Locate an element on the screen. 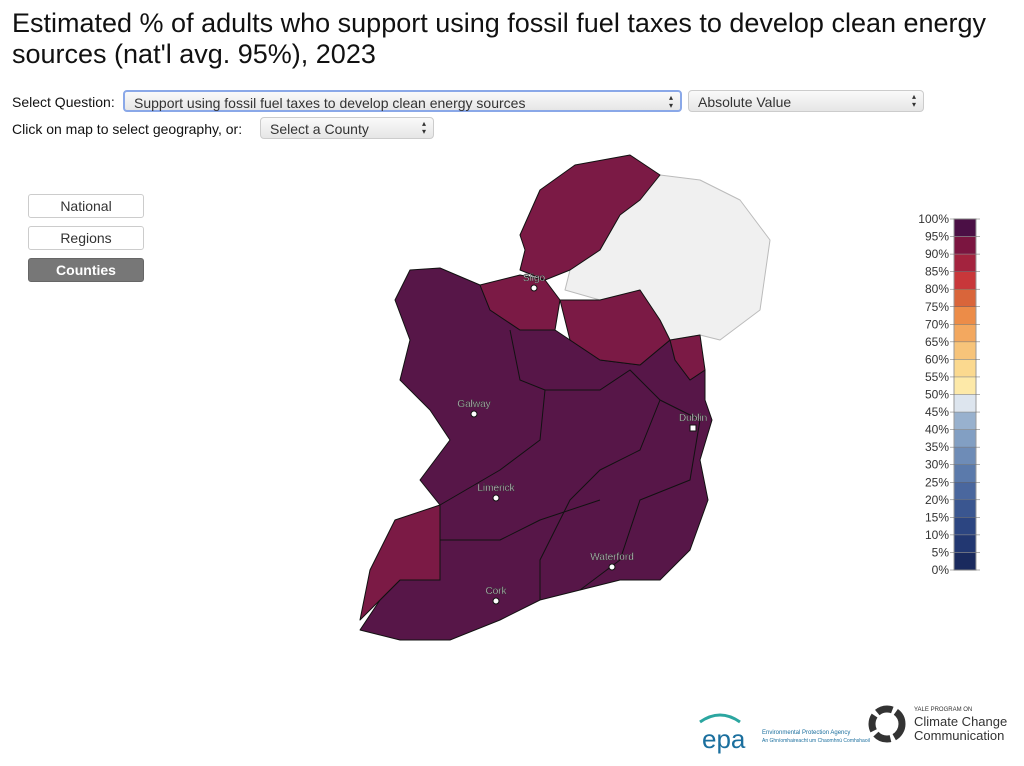  geo-button: Counties is located at coordinates (86, 270).